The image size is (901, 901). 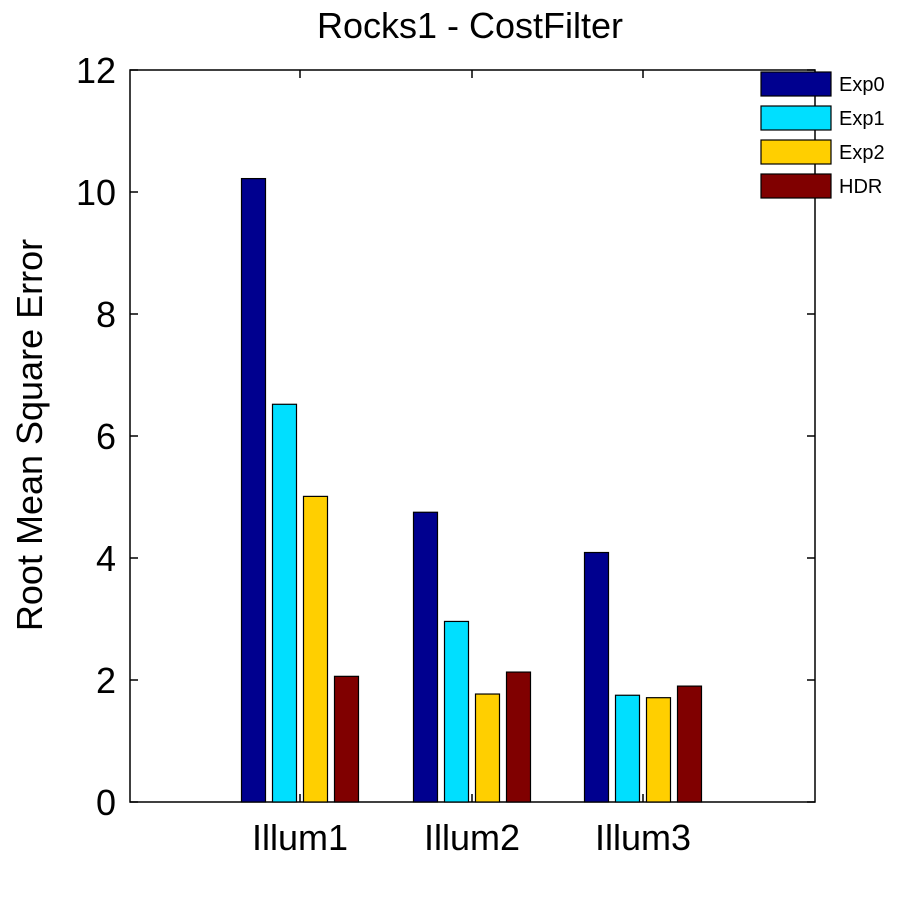 I want to click on legend-label-exp2: Exp2, so click(x=862, y=153).